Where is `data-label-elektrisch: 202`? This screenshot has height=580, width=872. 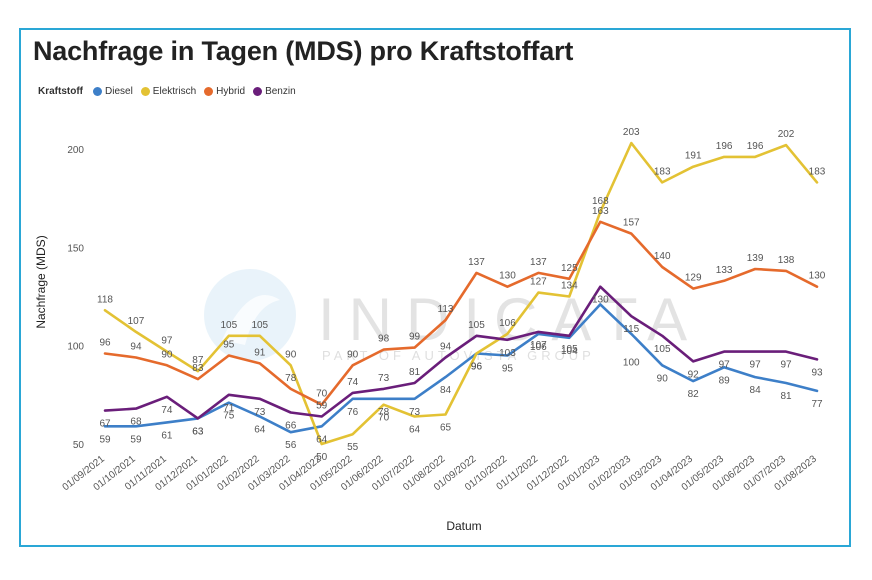 data-label-elektrisch: 202 is located at coordinates (786, 134).